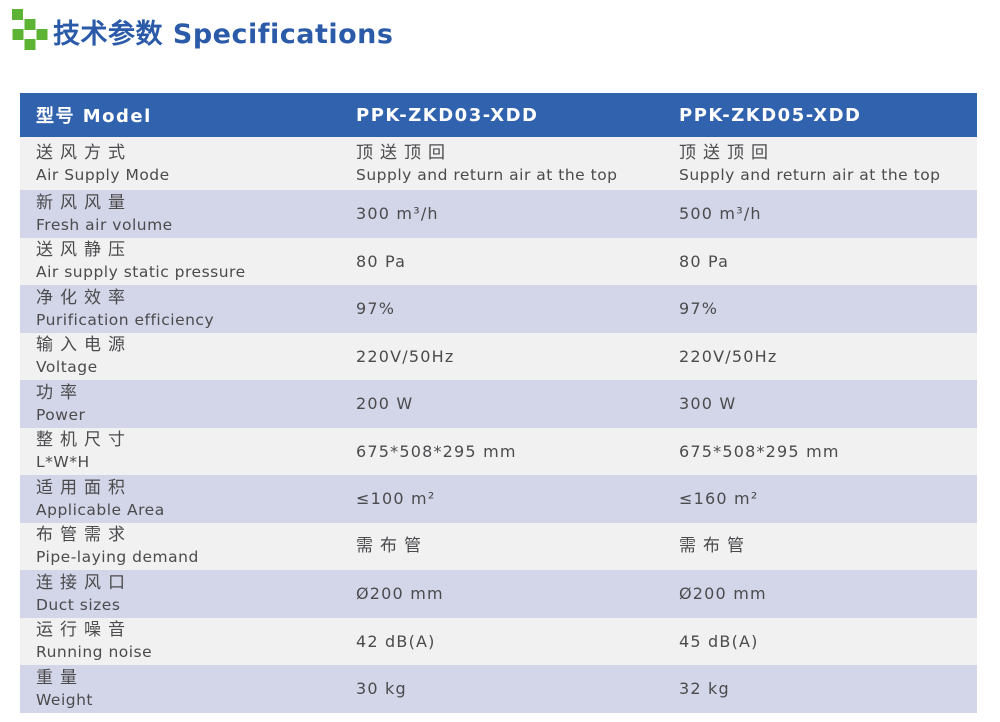 The width and height of the screenshot is (1000, 722). What do you see at coordinates (84, 345) in the screenshot?
I see `spec-name-cn: 输入电源` at bounding box center [84, 345].